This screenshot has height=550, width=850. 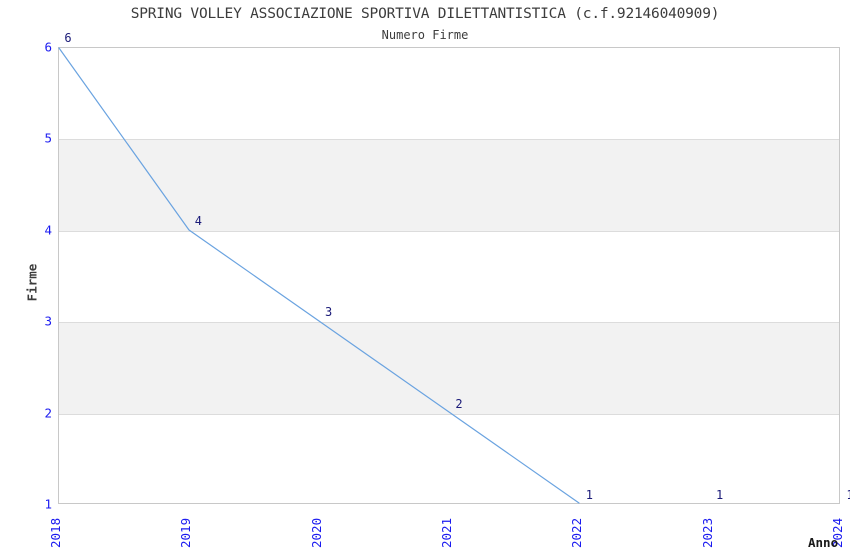 I want to click on x-axis-ticks: 2018 2019 2020 2021 2022 2023 2024, so click(x=446, y=529).